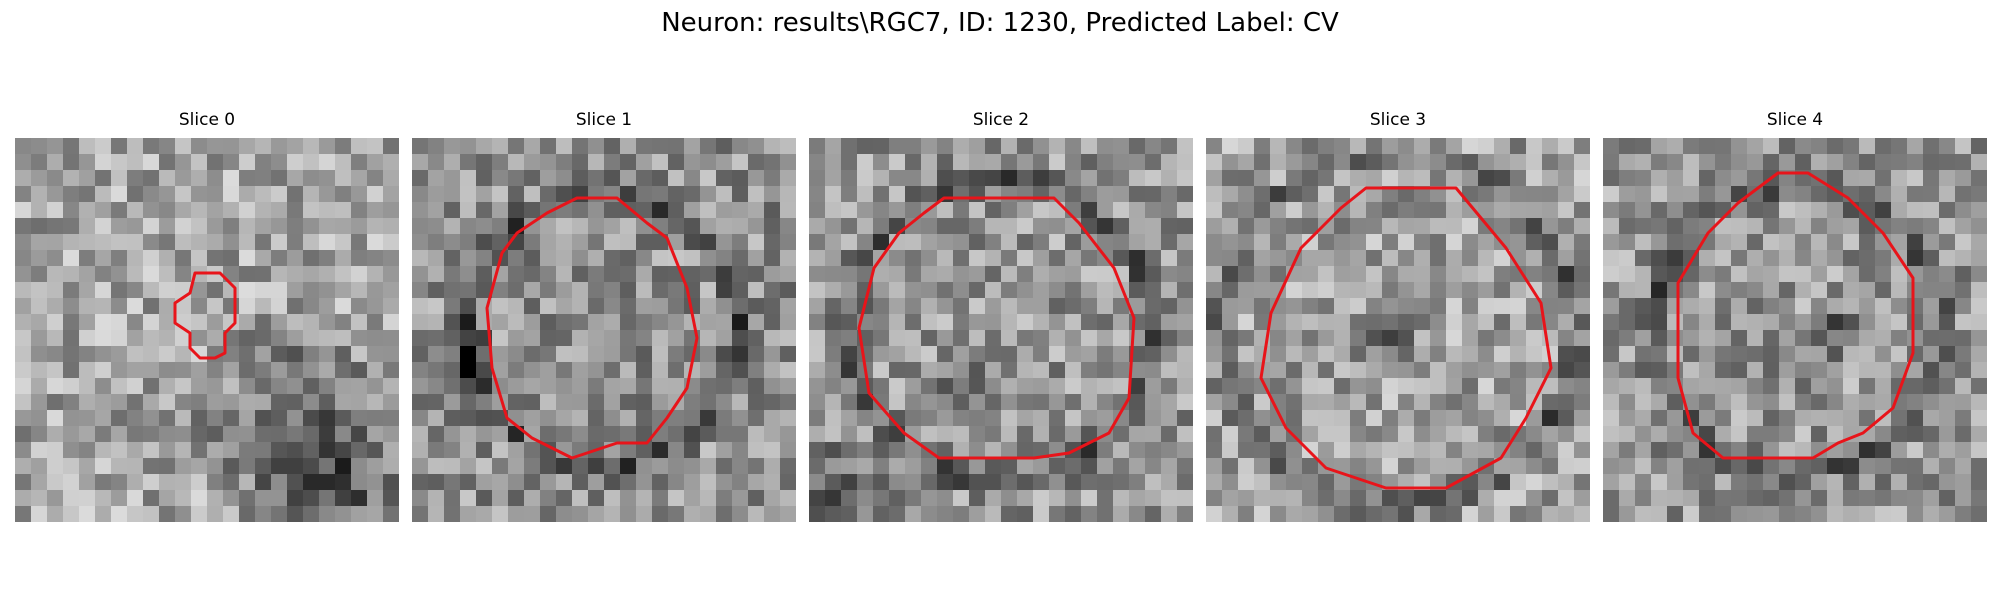 This screenshot has width=2000, height=600. I want to click on slice-title: Slice 3, so click(1398, 120).